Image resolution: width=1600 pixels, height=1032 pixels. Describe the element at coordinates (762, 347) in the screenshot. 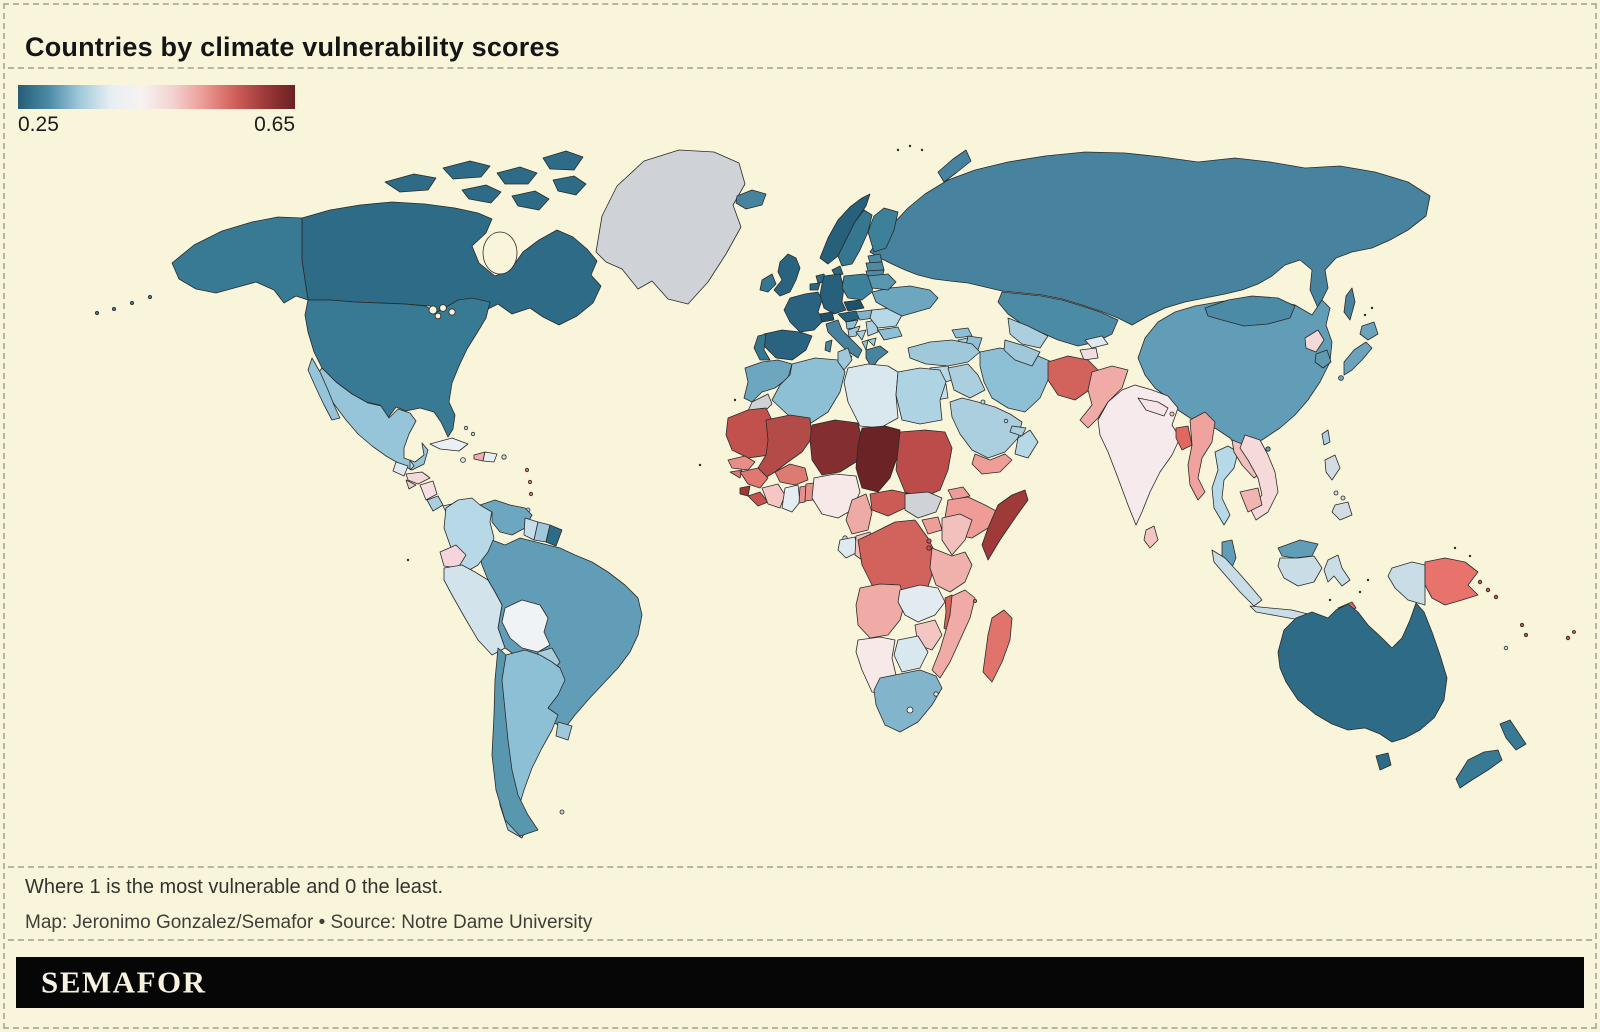

I see `country-portugal` at that location.